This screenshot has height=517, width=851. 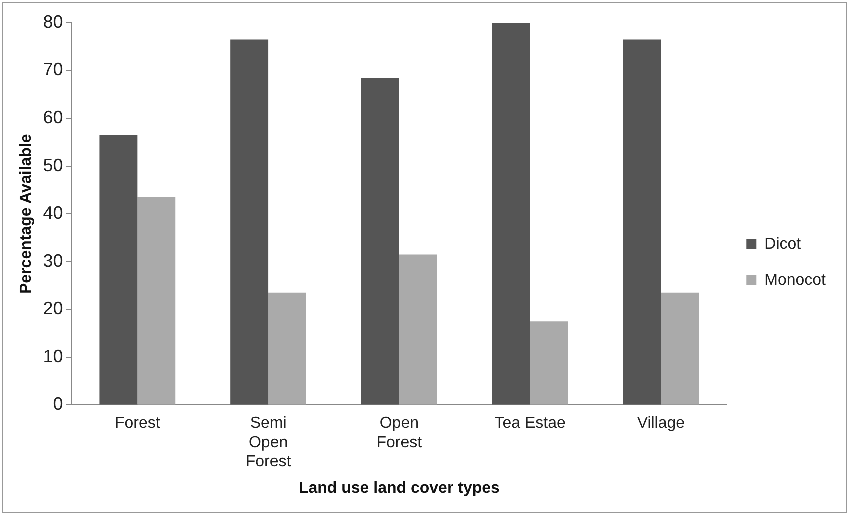 I want to click on y-tick-label: 70, so click(x=53, y=70).